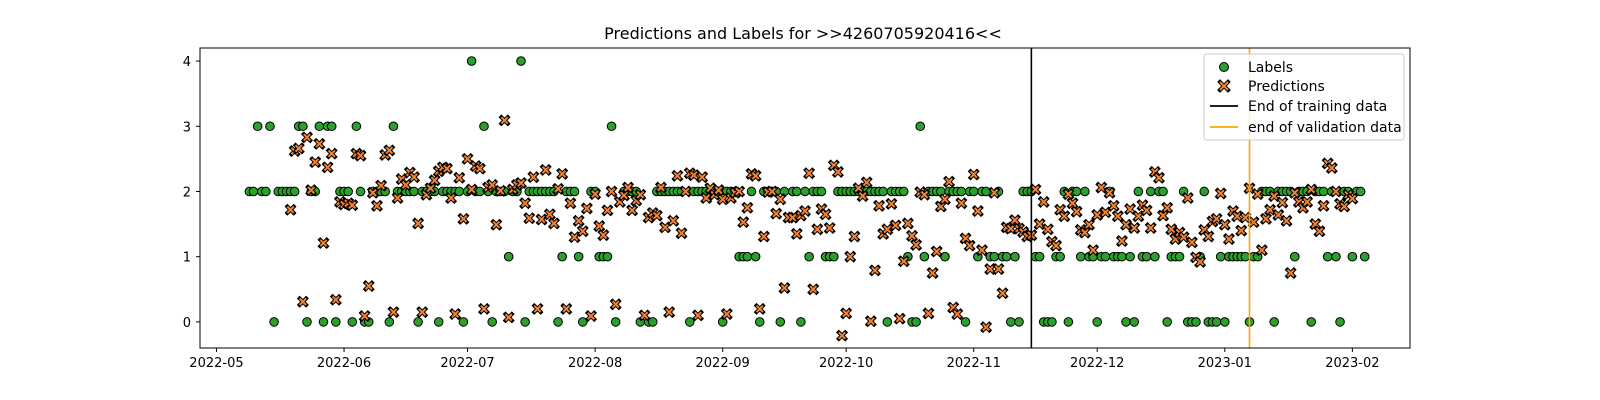 The width and height of the screenshot is (1600, 400). I want to click on x-tick-label: 2022-07, so click(467, 363).